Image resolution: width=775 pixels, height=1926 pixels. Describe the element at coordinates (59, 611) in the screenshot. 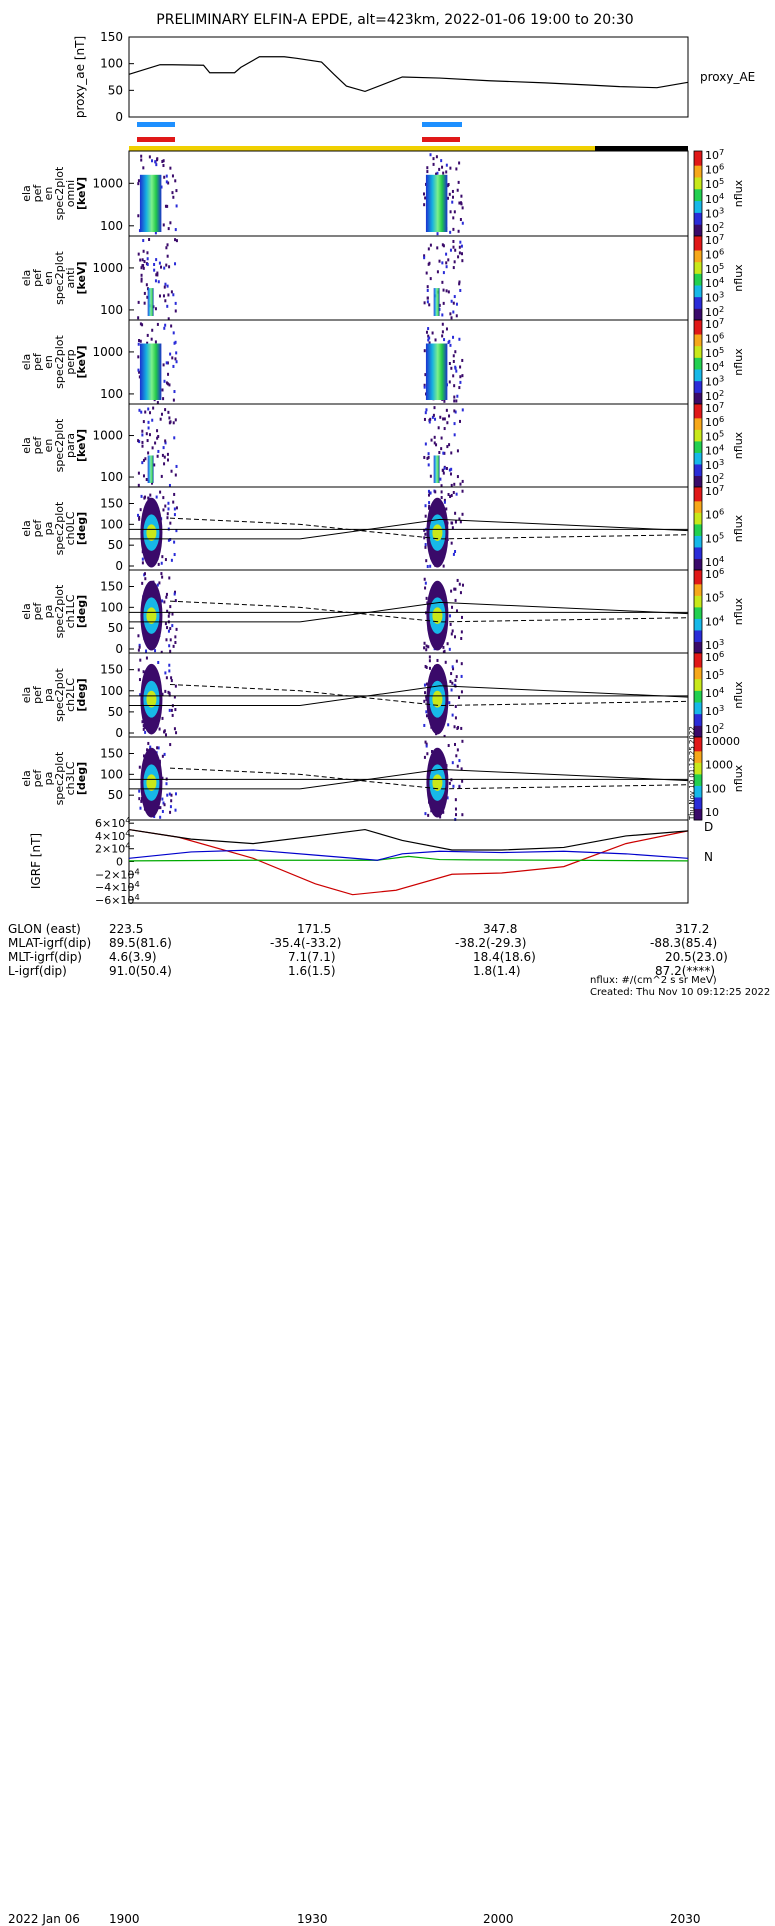

I see `spectrogram-ylabel: spec2plot` at that location.